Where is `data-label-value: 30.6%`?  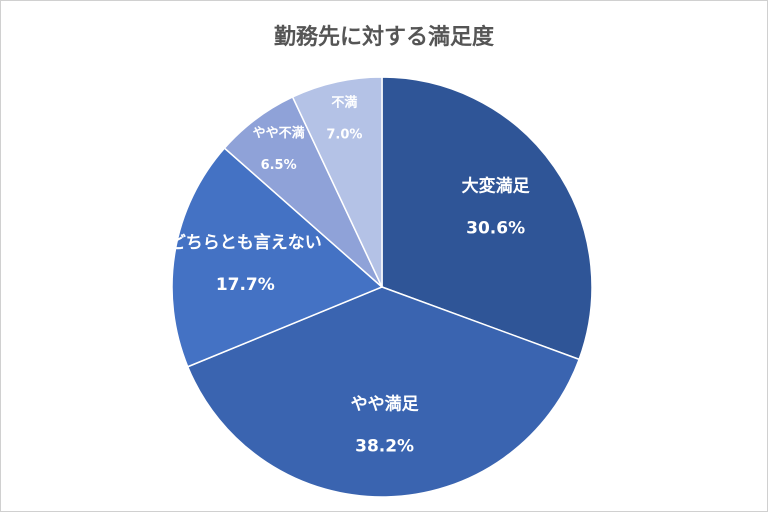 data-label-value: 30.6% is located at coordinates (495, 229).